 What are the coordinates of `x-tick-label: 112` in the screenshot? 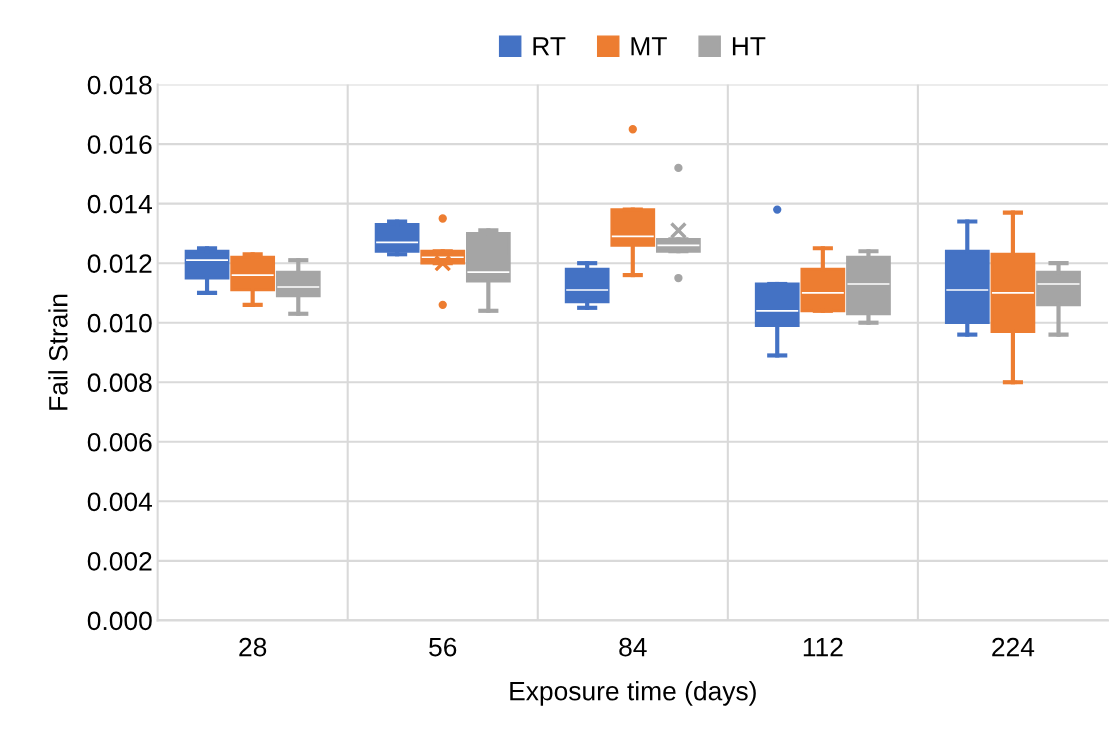 It's located at (823, 647).